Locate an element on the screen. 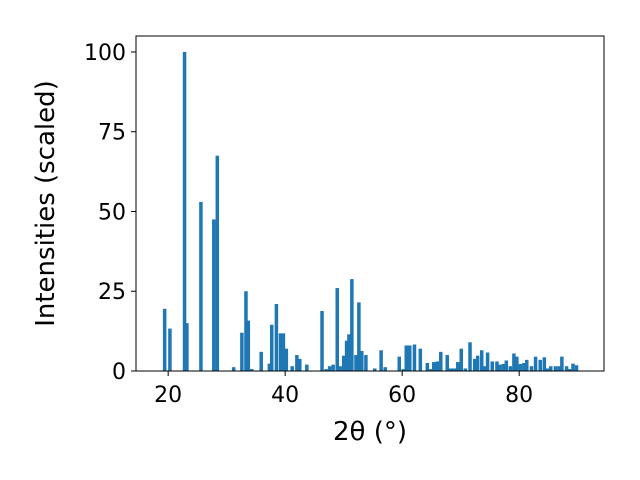 The width and height of the screenshot is (640, 480). y-axis-label: Intensities (scaled) is located at coordinates (46, 203).